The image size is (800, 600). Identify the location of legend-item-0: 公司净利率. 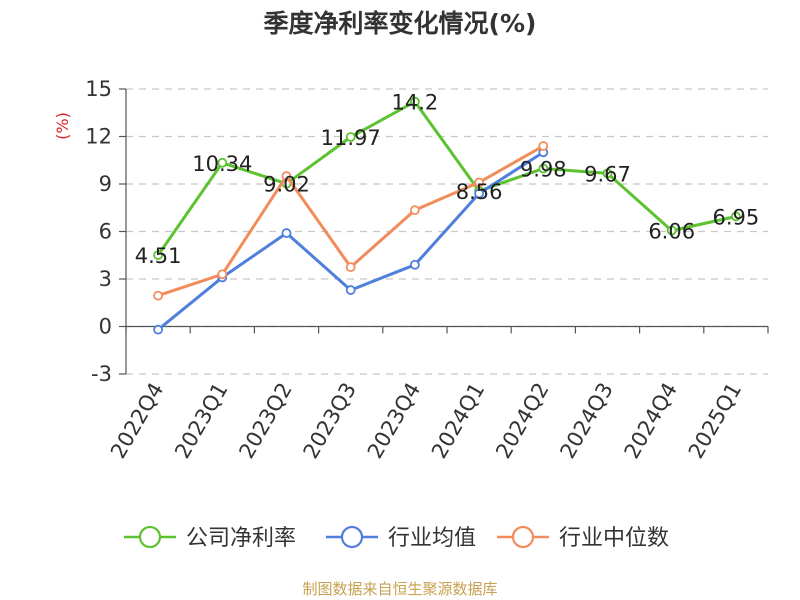
(210, 538).